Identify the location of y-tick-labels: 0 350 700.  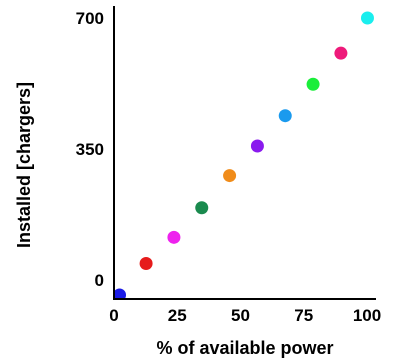
(90, 149).